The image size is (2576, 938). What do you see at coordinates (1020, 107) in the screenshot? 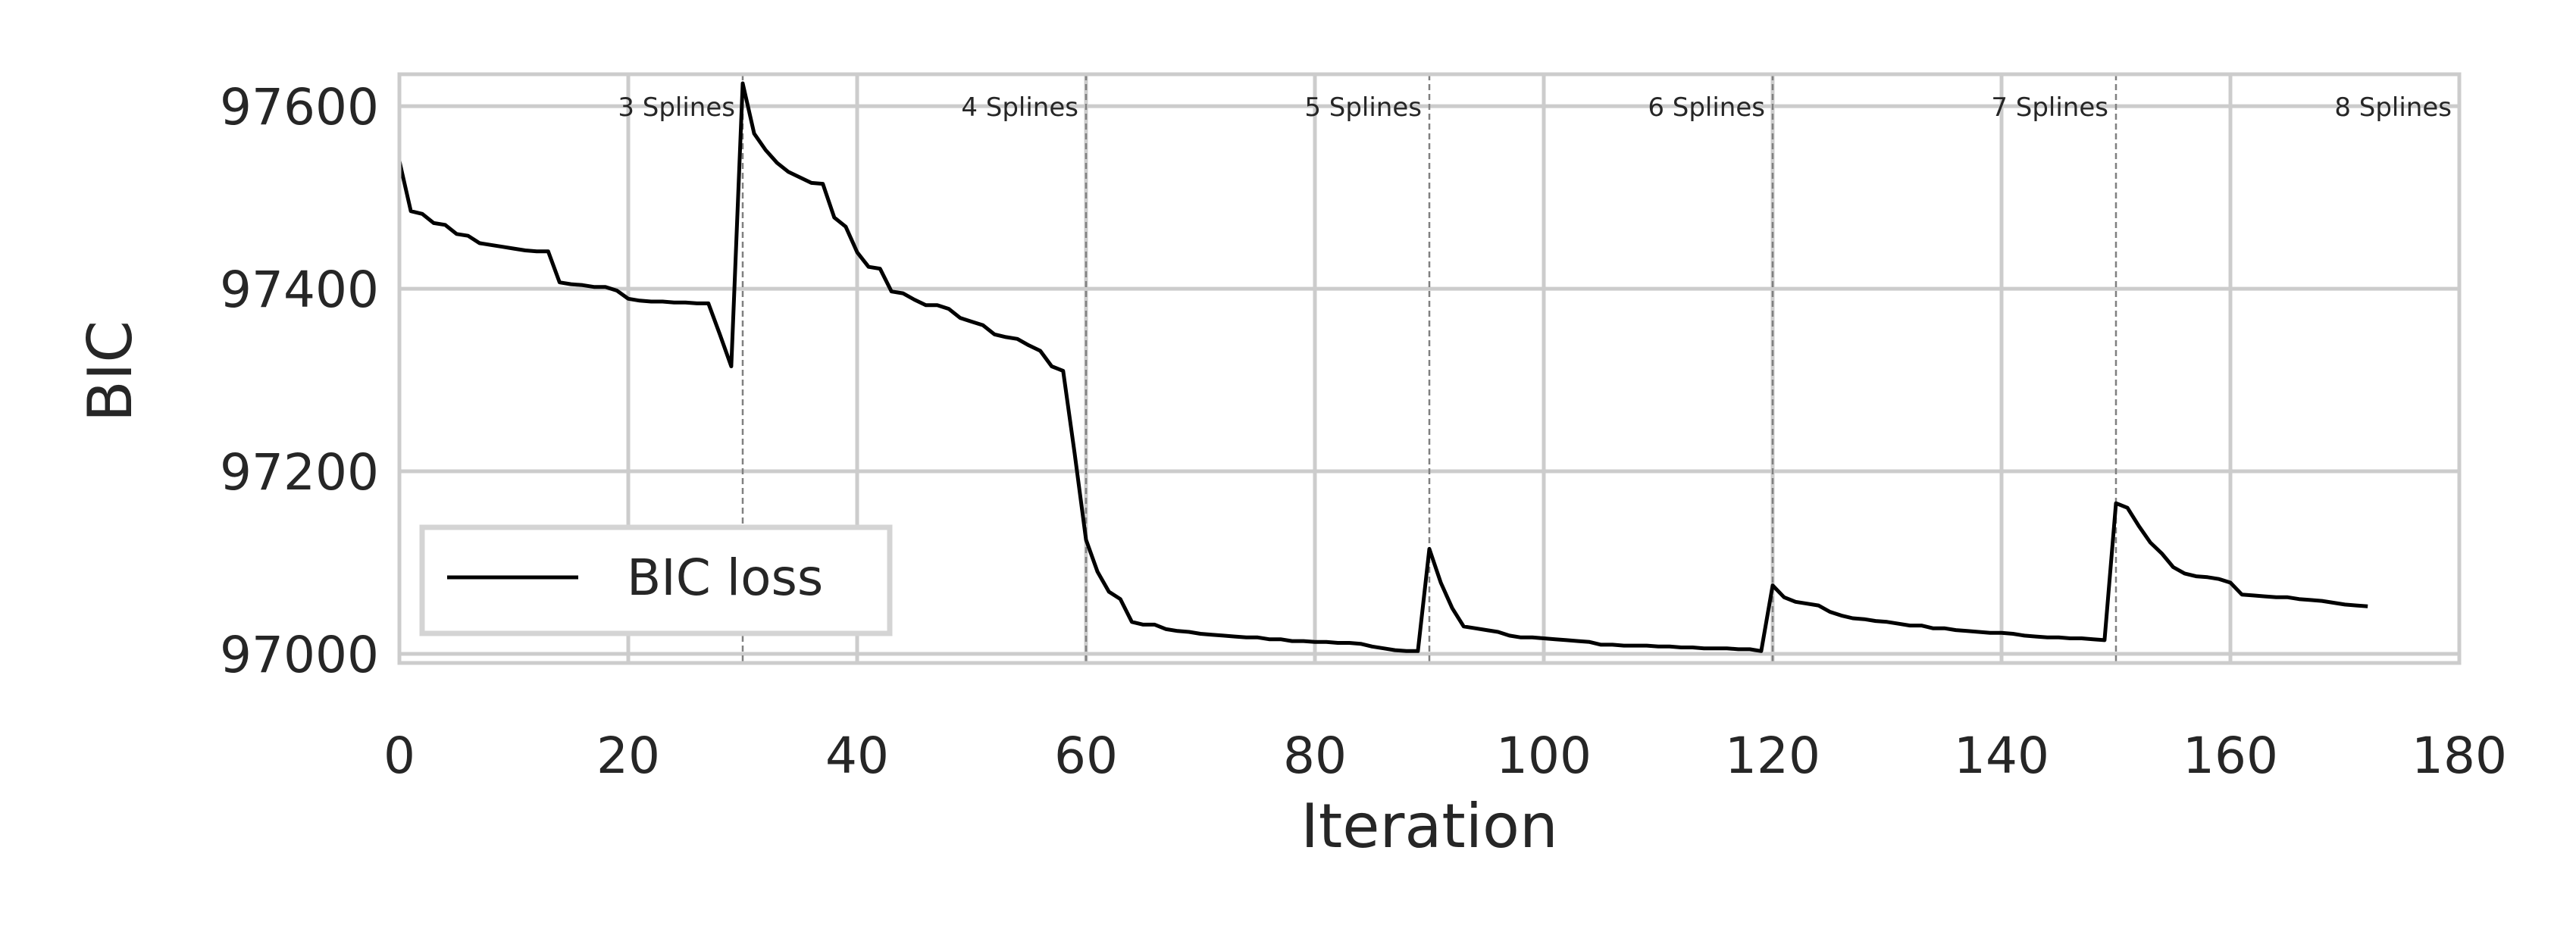
I see `spline-annotation: 4 Splines` at bounding box center [1020, 107].